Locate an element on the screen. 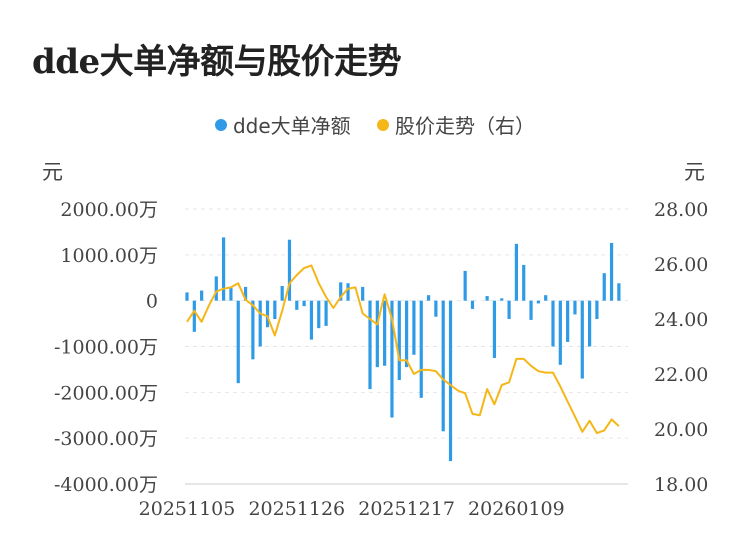  left-tick-label: -2000.00万 is located at coordinates (106, 393).